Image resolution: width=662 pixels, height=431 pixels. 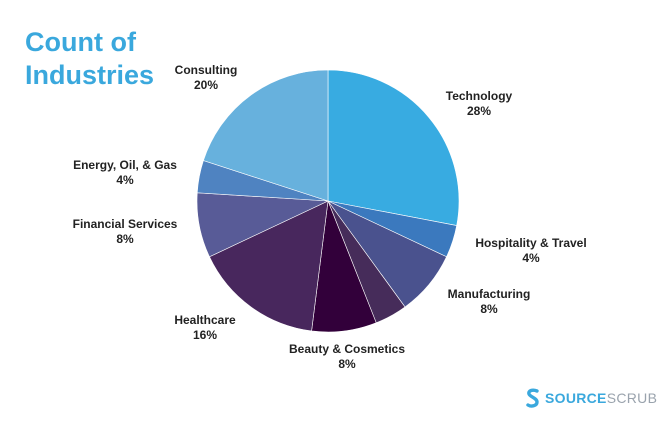 I want to click on sourcescrub-logo-text: SOURCESCRUB, so click(x=601, y=398).